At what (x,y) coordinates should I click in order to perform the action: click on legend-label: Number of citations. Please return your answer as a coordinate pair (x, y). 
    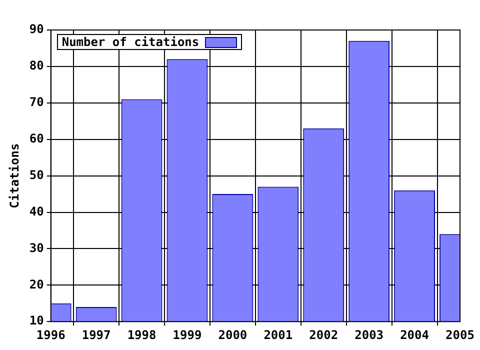
    Looking at the image, I should click on (131, 42).